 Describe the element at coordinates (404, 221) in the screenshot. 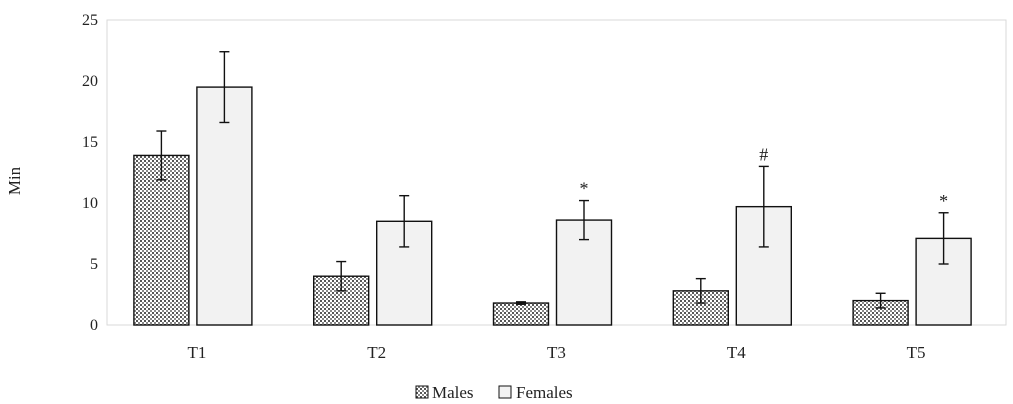

I see `error-bar-females-t2` at that location.